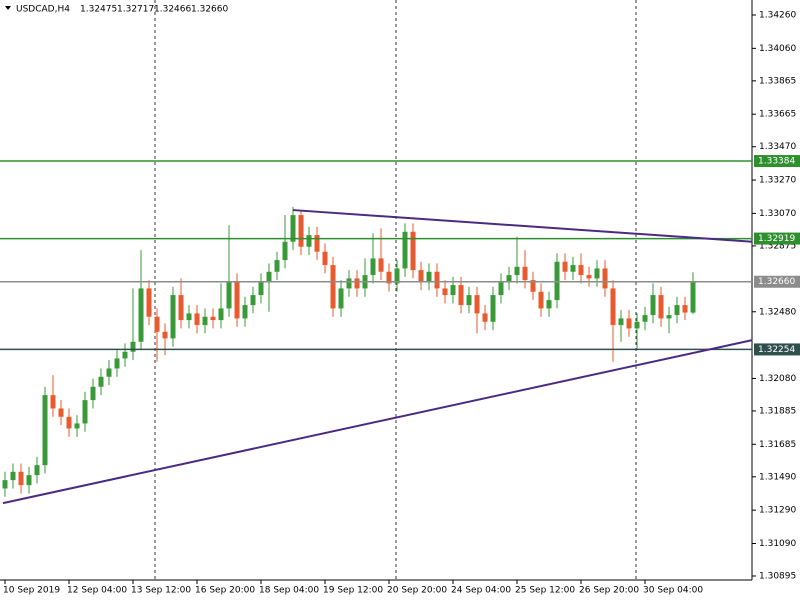 This screenshot has width=800, height=600. I want to click on y-tick-label: 1.32480, so click(777, 312).